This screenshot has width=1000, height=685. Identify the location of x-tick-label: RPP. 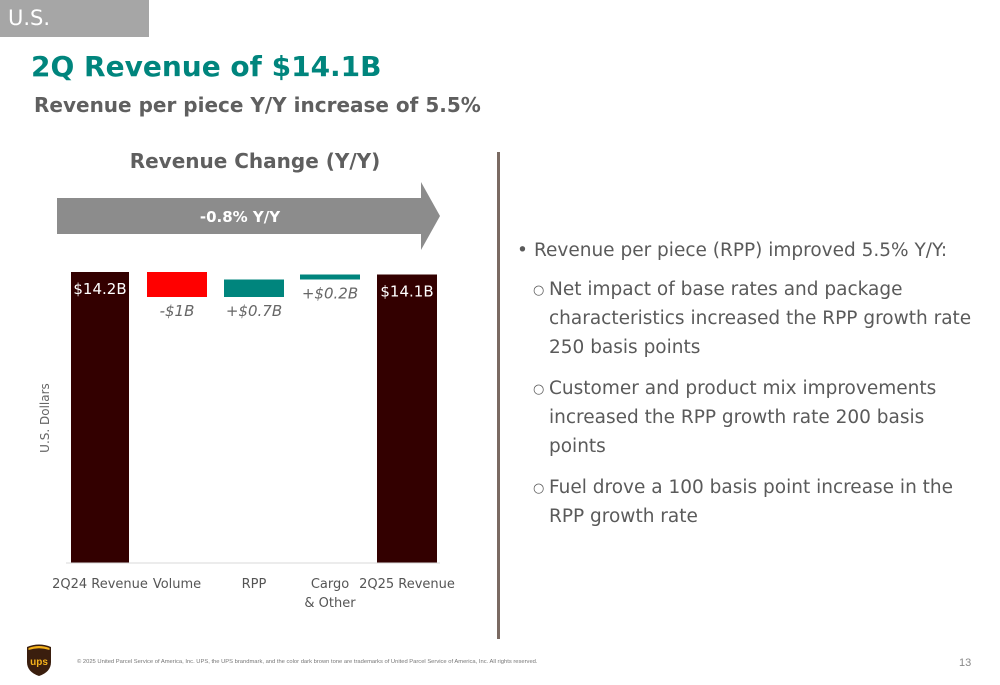
(254, 584).